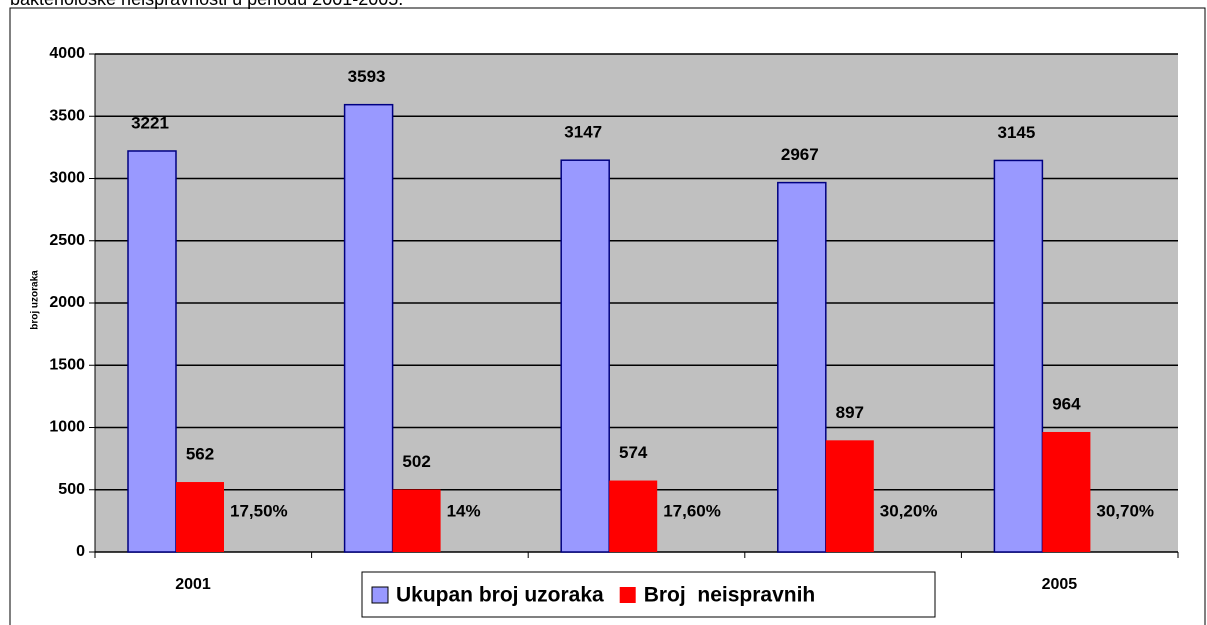 Image resolution: width=1207 pixels, height=625 pixels. Describe the element at coordinates (35, 300) in the screenshot. I see `y-axis-label: broj uzoraka` at that location.